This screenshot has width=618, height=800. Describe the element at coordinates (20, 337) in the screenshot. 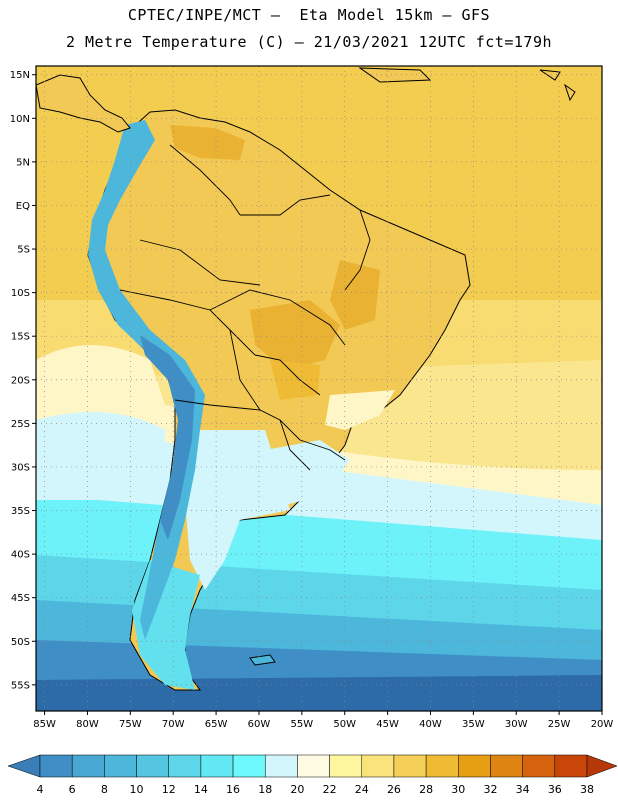

I see `lat-tick-label: 15S` at that location.